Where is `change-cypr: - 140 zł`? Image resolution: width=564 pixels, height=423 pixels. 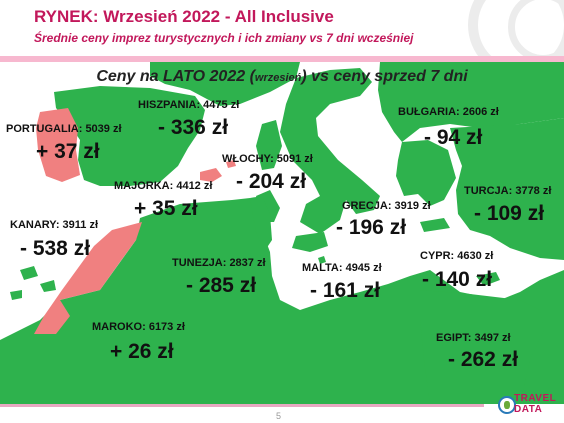 change-cypr: - 140 zł is located at coordinates (457, 279).